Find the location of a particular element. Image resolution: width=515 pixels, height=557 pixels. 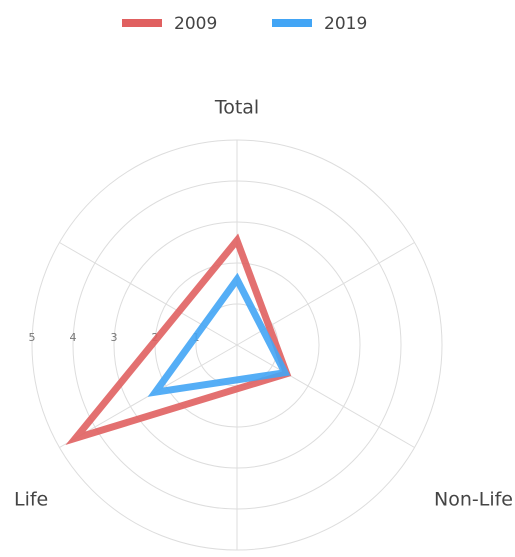

axis-label: Life is located at coordinates (31, 500).